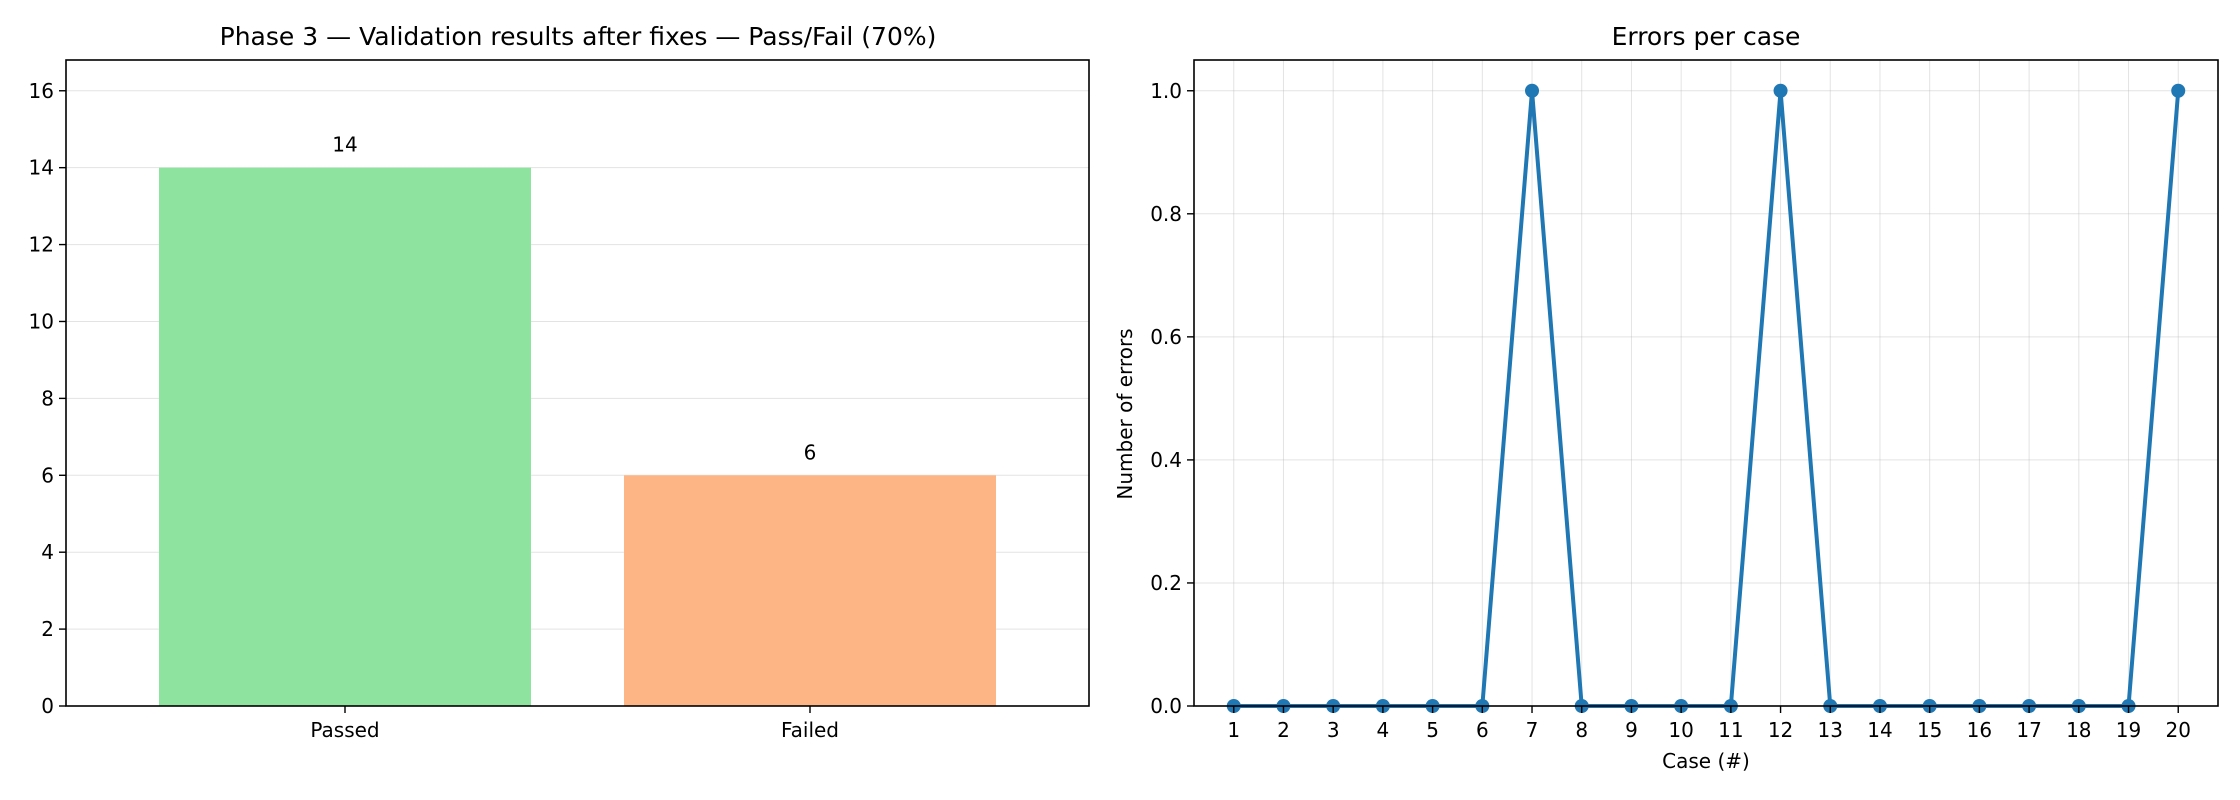 The width and height of the screenshot is (2240, 800). What do you see at coordinates (1706, 36) in the screenshot?
I see `line-chart-title: Errors per case` at bounding box center [1706, 36].